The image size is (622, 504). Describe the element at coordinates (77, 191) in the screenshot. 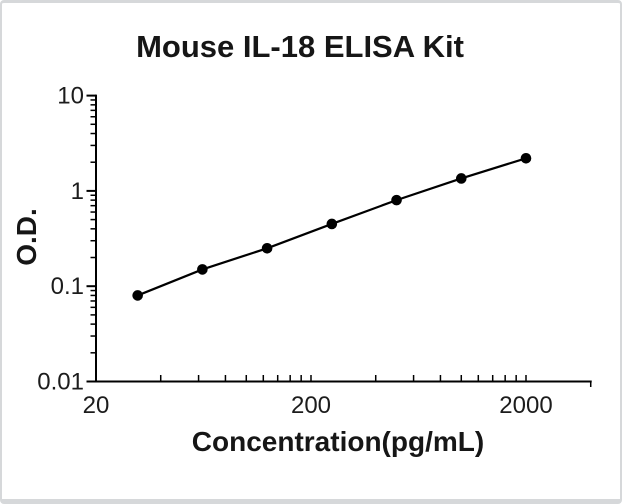

I see `y-tick-label: 1` at that location.